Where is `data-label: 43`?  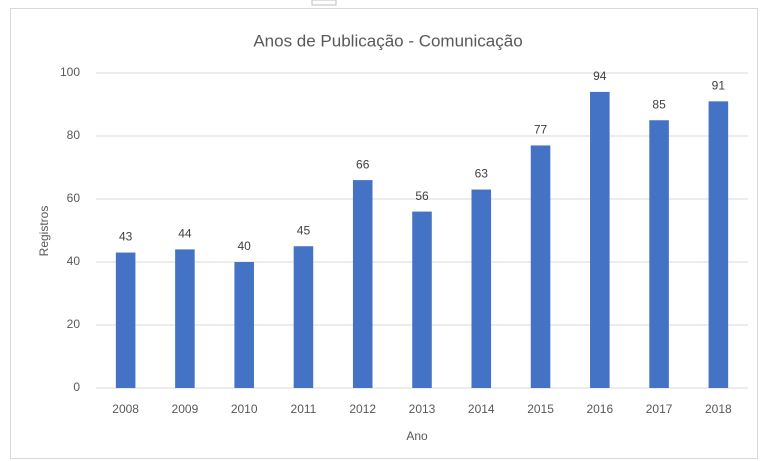 data-label: 43 is located at coordinates (126, 237).